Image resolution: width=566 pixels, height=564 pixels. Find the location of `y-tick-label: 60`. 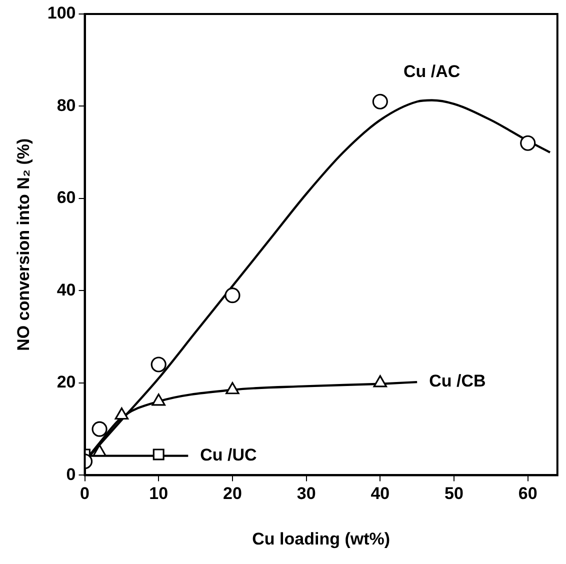

y-tick-label: 60 is located at coordinates (66, 198).